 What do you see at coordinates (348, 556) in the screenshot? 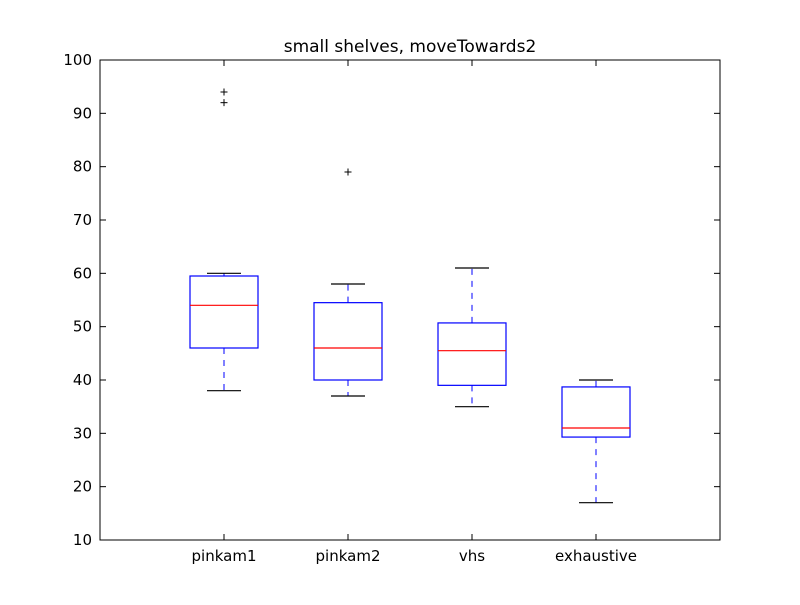
I see `x-tick-label: pinkam2` at bounding box center [348, 556].